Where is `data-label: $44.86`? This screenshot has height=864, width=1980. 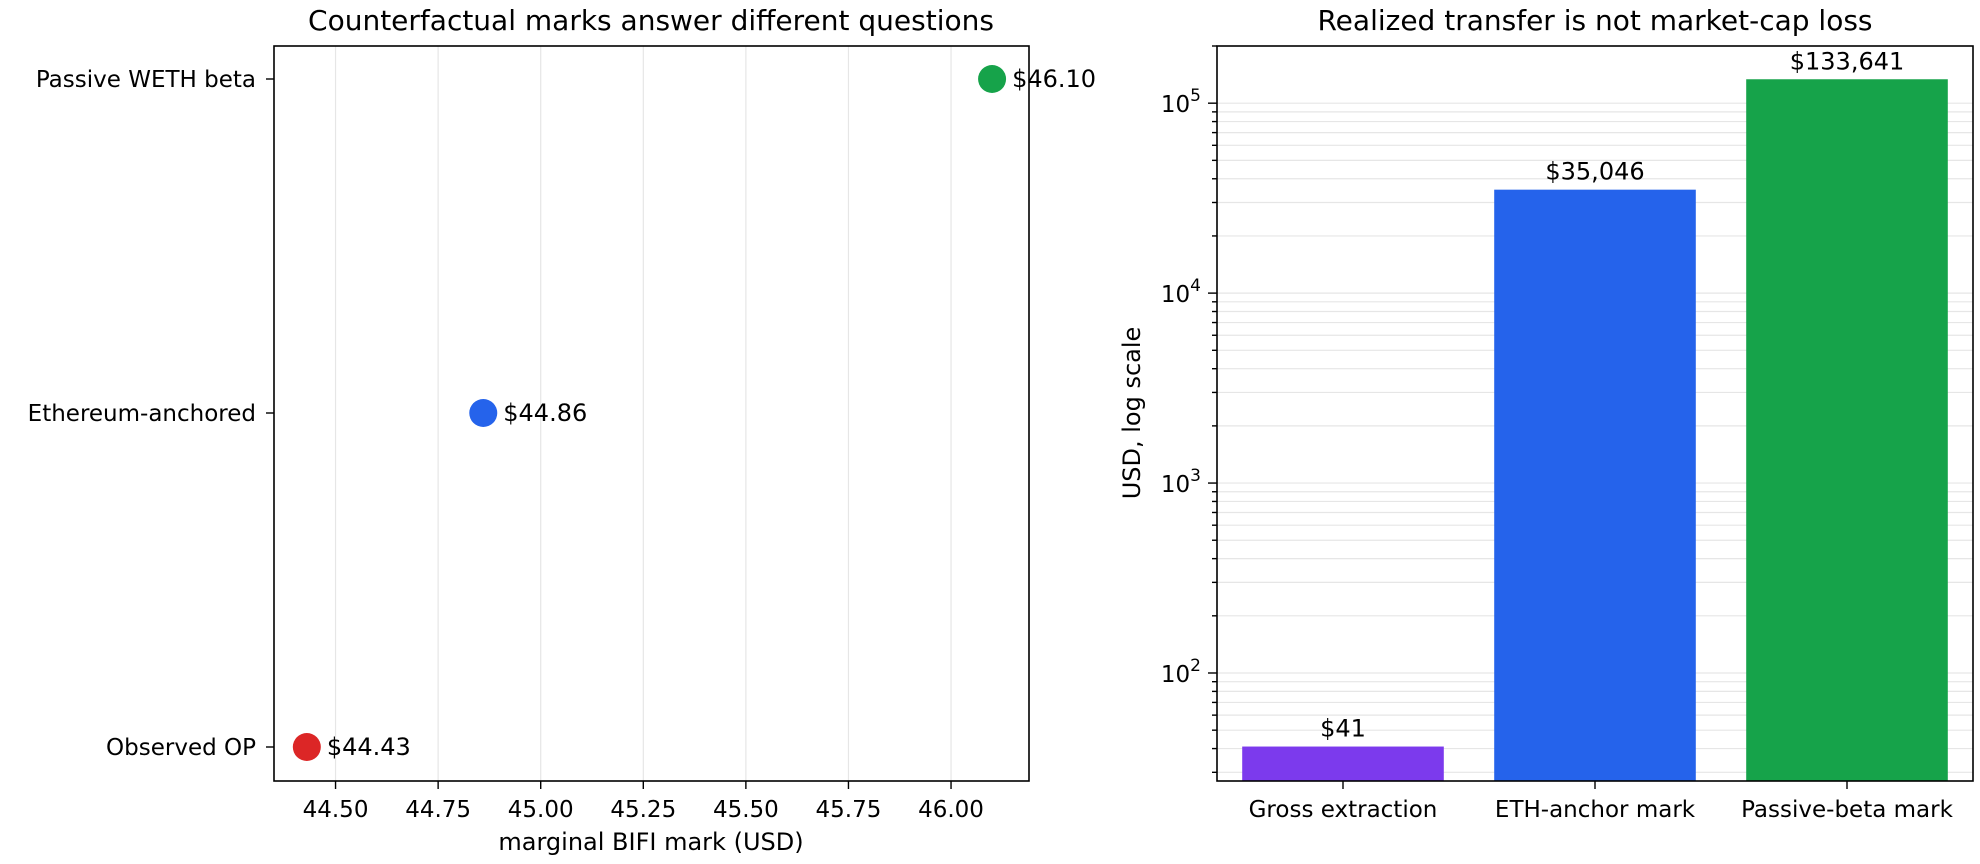 data-label: $44.86 is located at coordinates (545, 413).